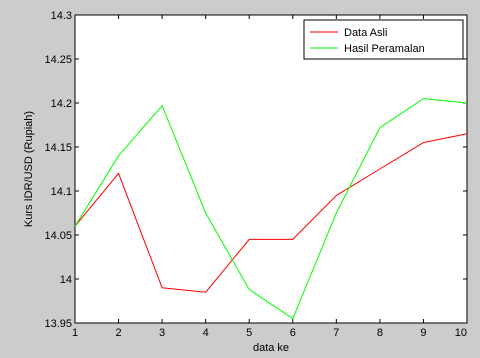  What do you see at coordinates (61, 16) in the screenshot?
I see `y-tick-label: 14.3` at bounding box center [61, 16].